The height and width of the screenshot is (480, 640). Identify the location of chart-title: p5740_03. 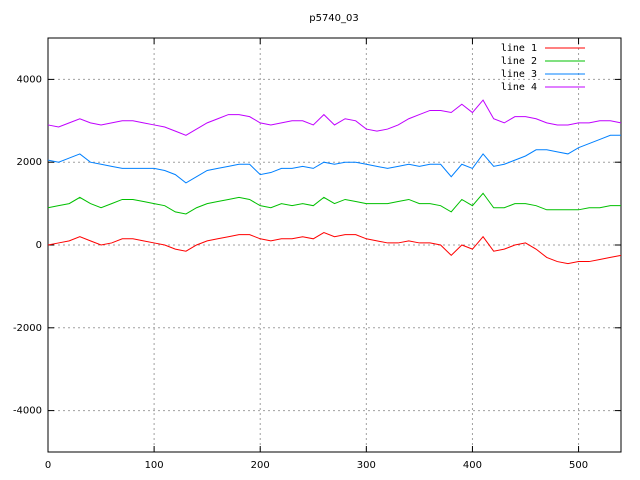
(334, 18).